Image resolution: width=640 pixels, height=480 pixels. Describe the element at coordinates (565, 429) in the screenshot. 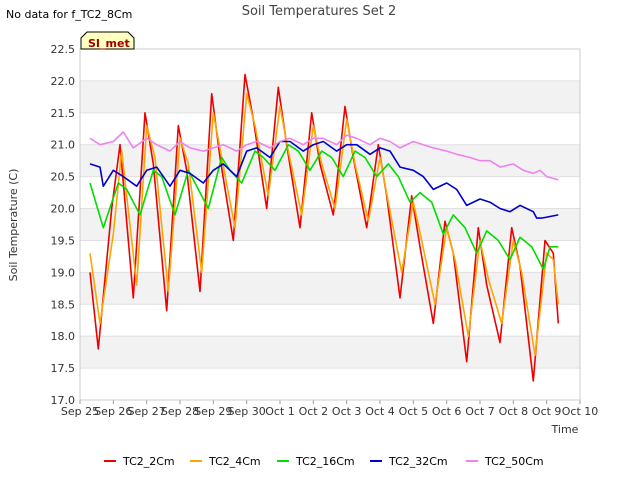

I see `x-axis-title: Time` at that location.